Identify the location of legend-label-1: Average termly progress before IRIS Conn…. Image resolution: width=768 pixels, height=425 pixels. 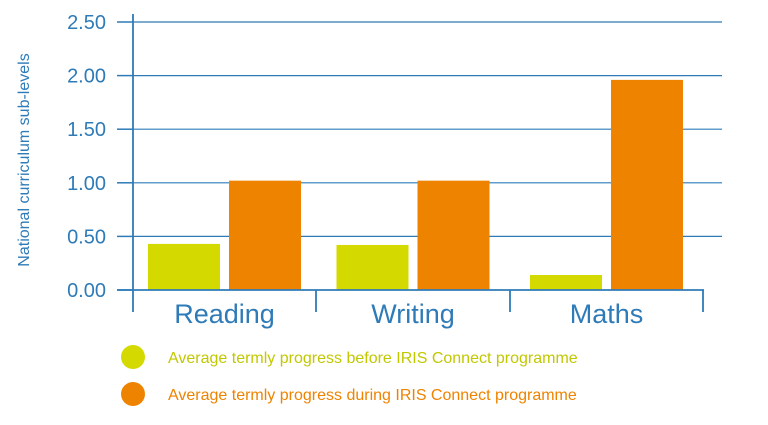
(373, 358).